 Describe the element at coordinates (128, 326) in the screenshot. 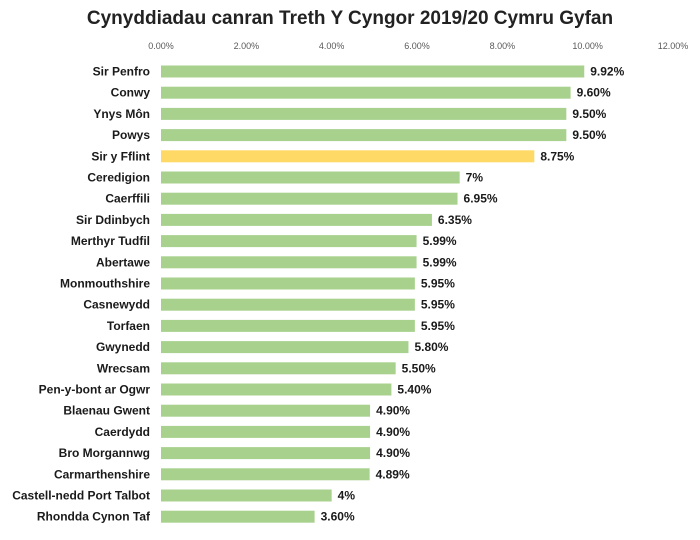

I see `category-label: Torfaen` at that location.